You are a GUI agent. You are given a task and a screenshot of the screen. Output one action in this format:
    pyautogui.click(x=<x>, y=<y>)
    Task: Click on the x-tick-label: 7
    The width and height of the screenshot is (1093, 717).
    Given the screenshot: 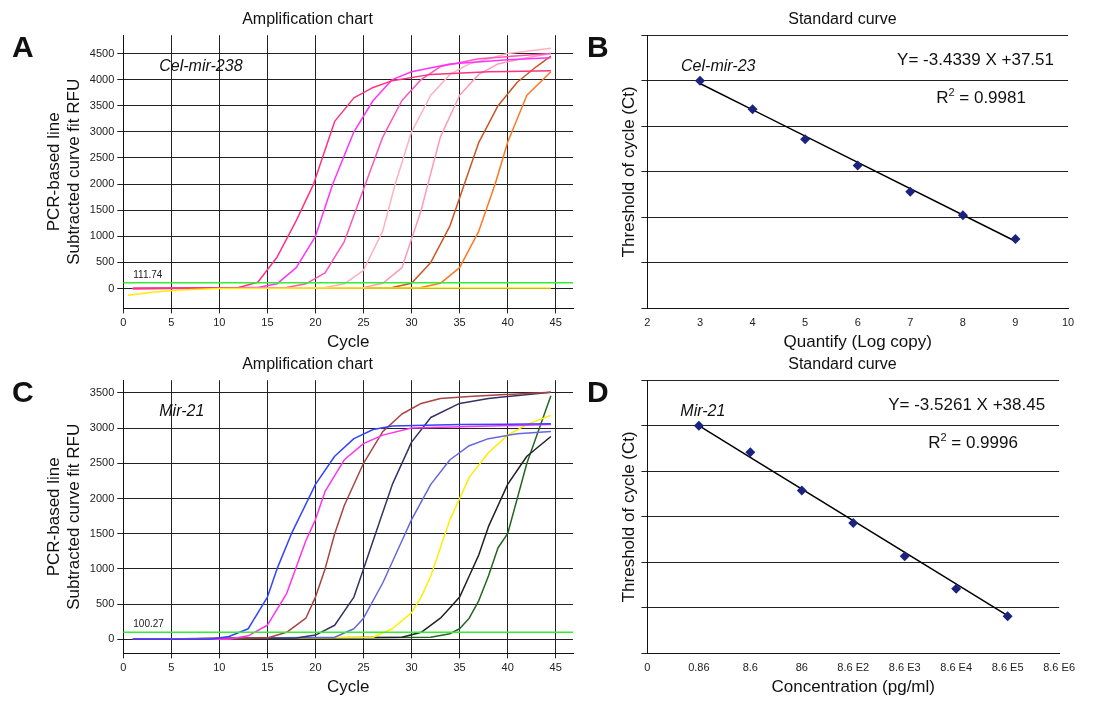 What is the action you would take?
    pyautogui.click(x=910, y=322)
    